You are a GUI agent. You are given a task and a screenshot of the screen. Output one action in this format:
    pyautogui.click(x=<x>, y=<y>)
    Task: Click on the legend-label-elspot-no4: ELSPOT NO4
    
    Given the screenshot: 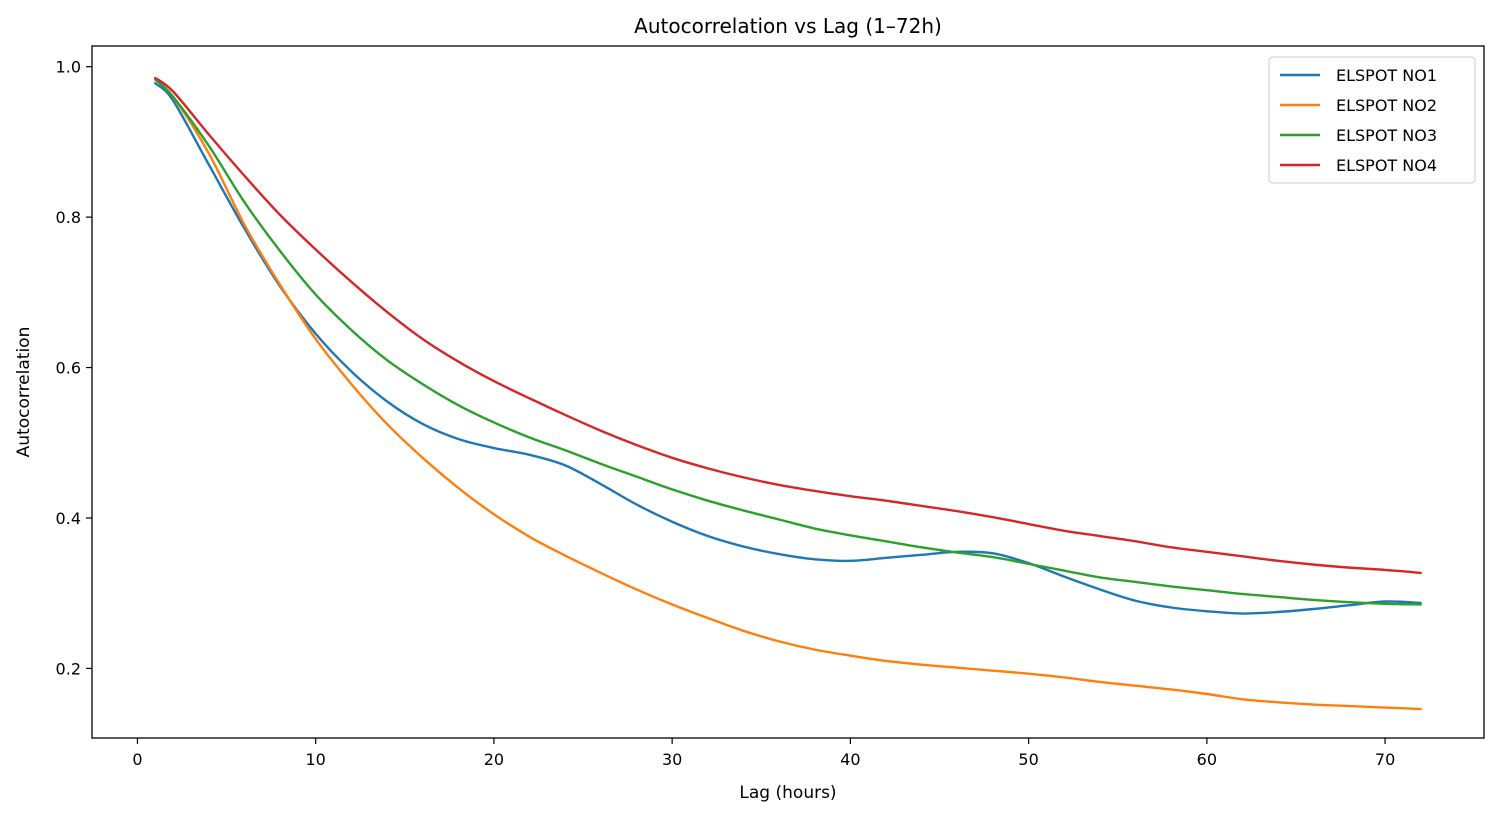 What is the action you would take?
    pyautogui.click(x=1386, y=165)
    